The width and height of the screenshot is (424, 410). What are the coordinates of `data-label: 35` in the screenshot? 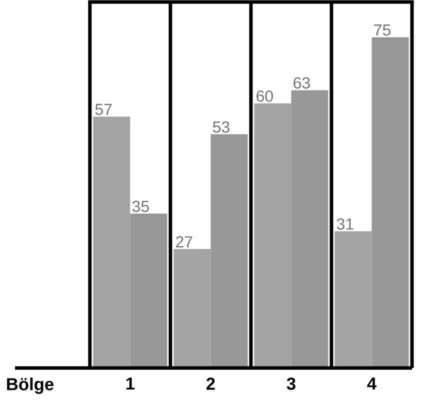 It's located at (140, 206).